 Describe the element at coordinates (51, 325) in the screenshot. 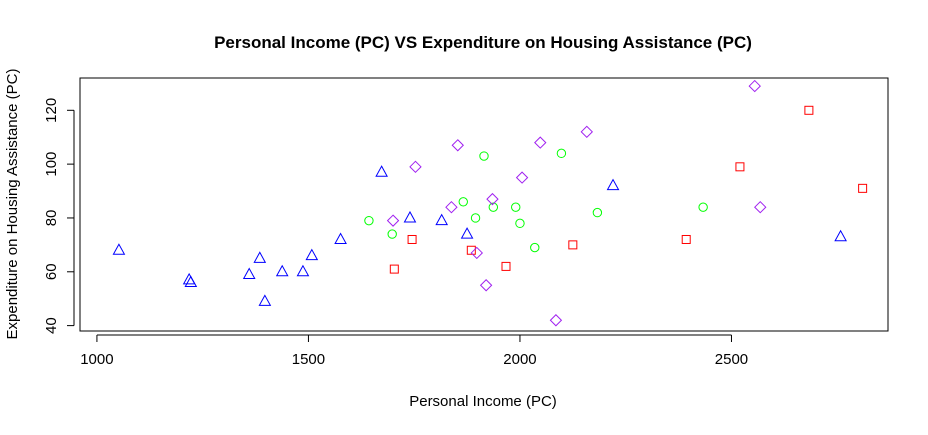

I see `y-tick-label: 40` at that location.